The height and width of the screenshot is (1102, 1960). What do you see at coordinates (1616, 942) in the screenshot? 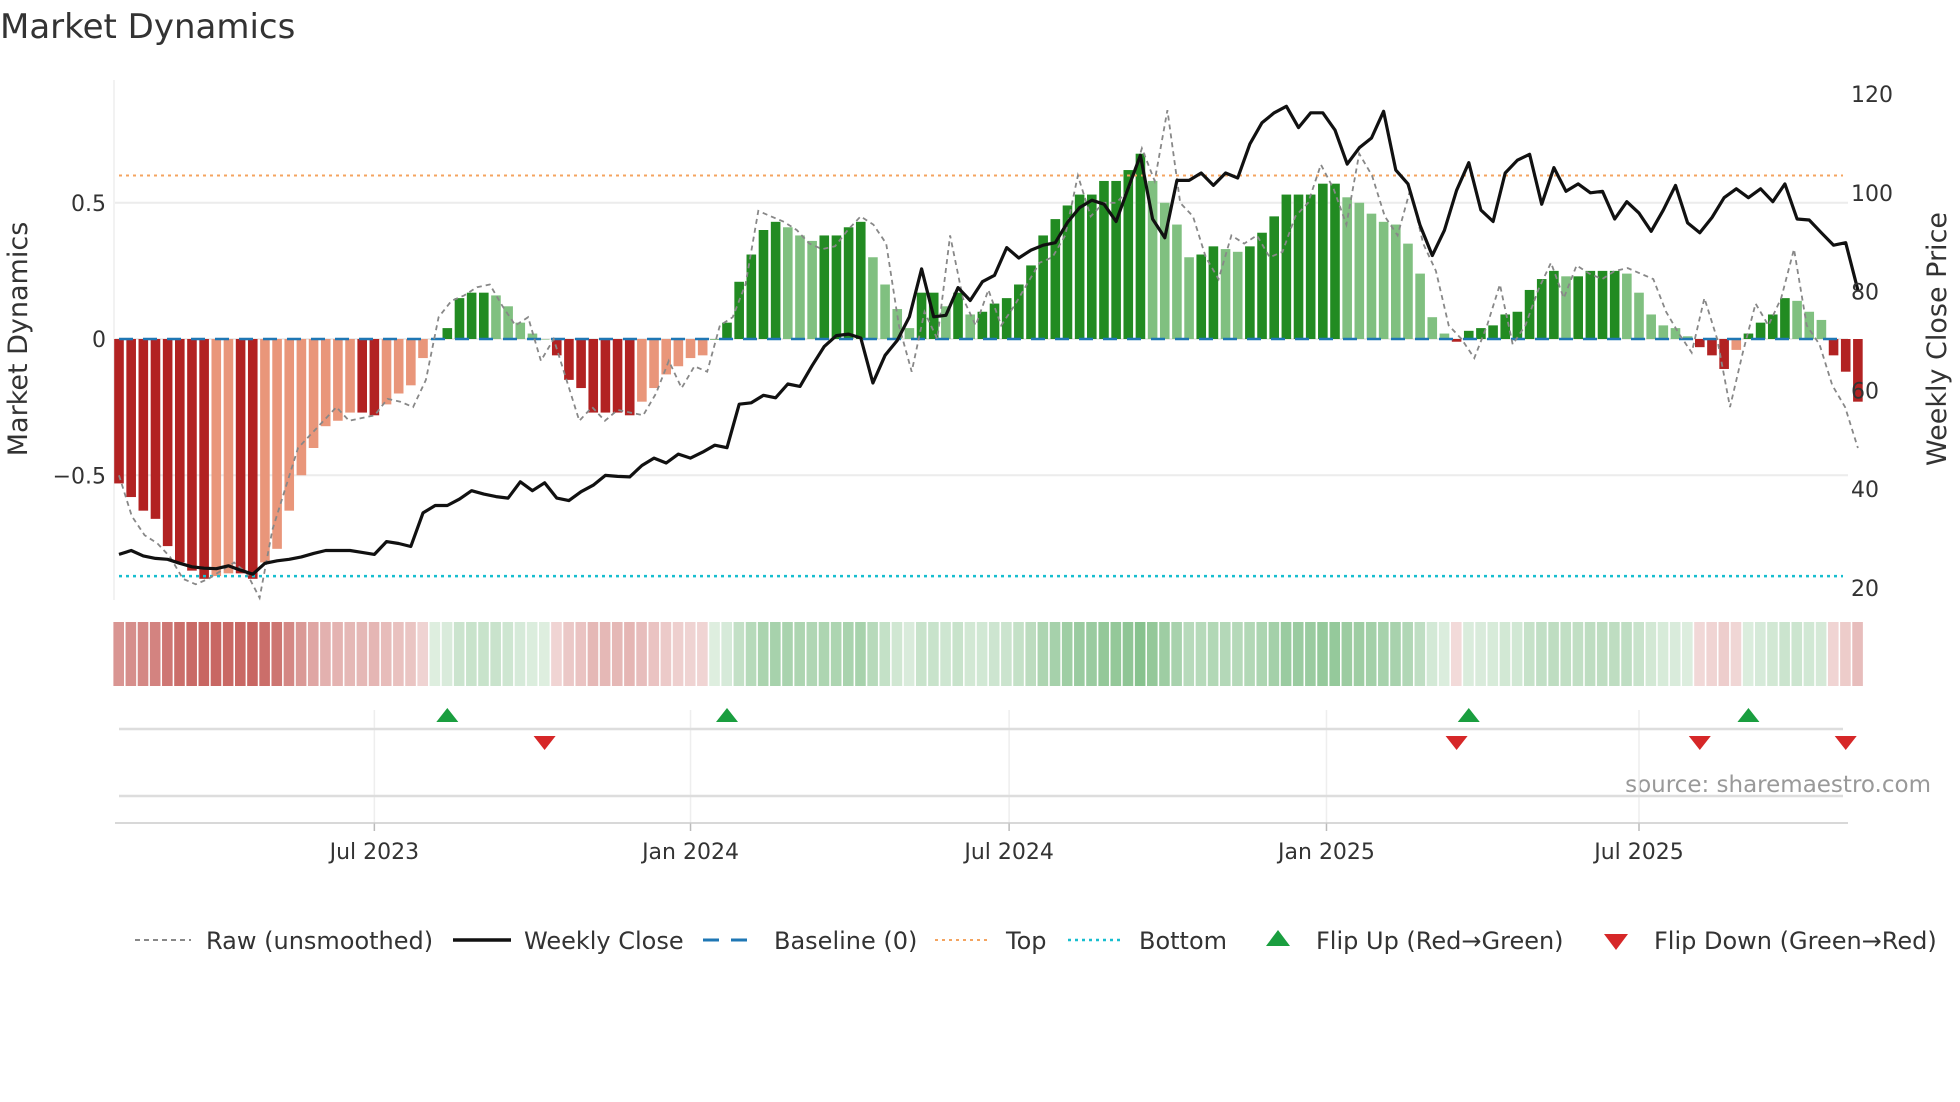
I see `legend-flip-down-icon` at bounding box center [1616, 942].